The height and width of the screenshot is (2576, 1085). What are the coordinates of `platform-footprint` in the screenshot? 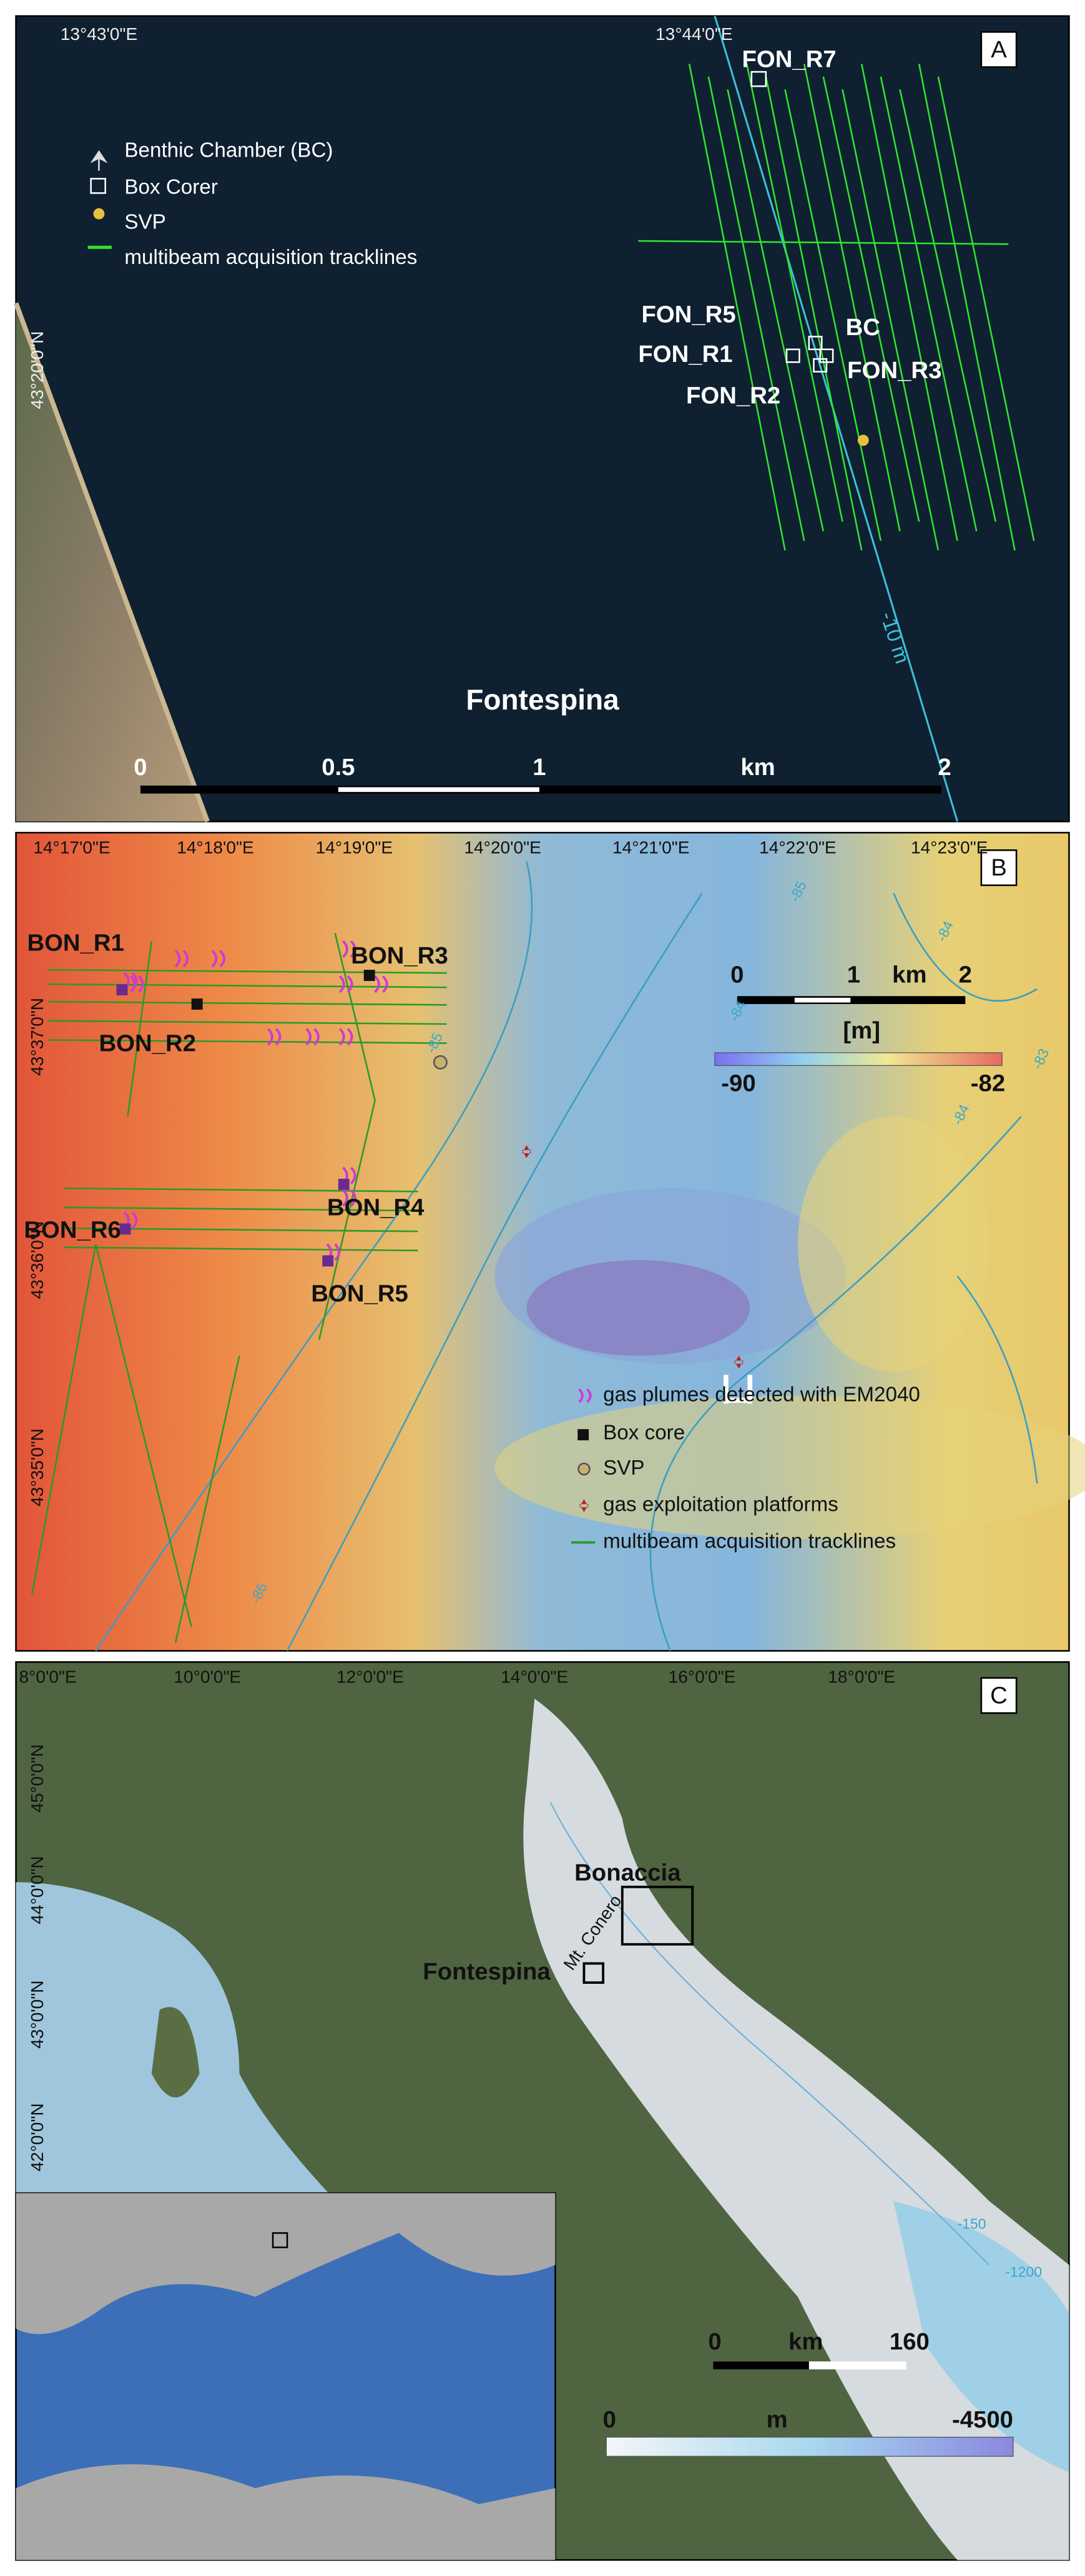 It's located at (738, 1389).